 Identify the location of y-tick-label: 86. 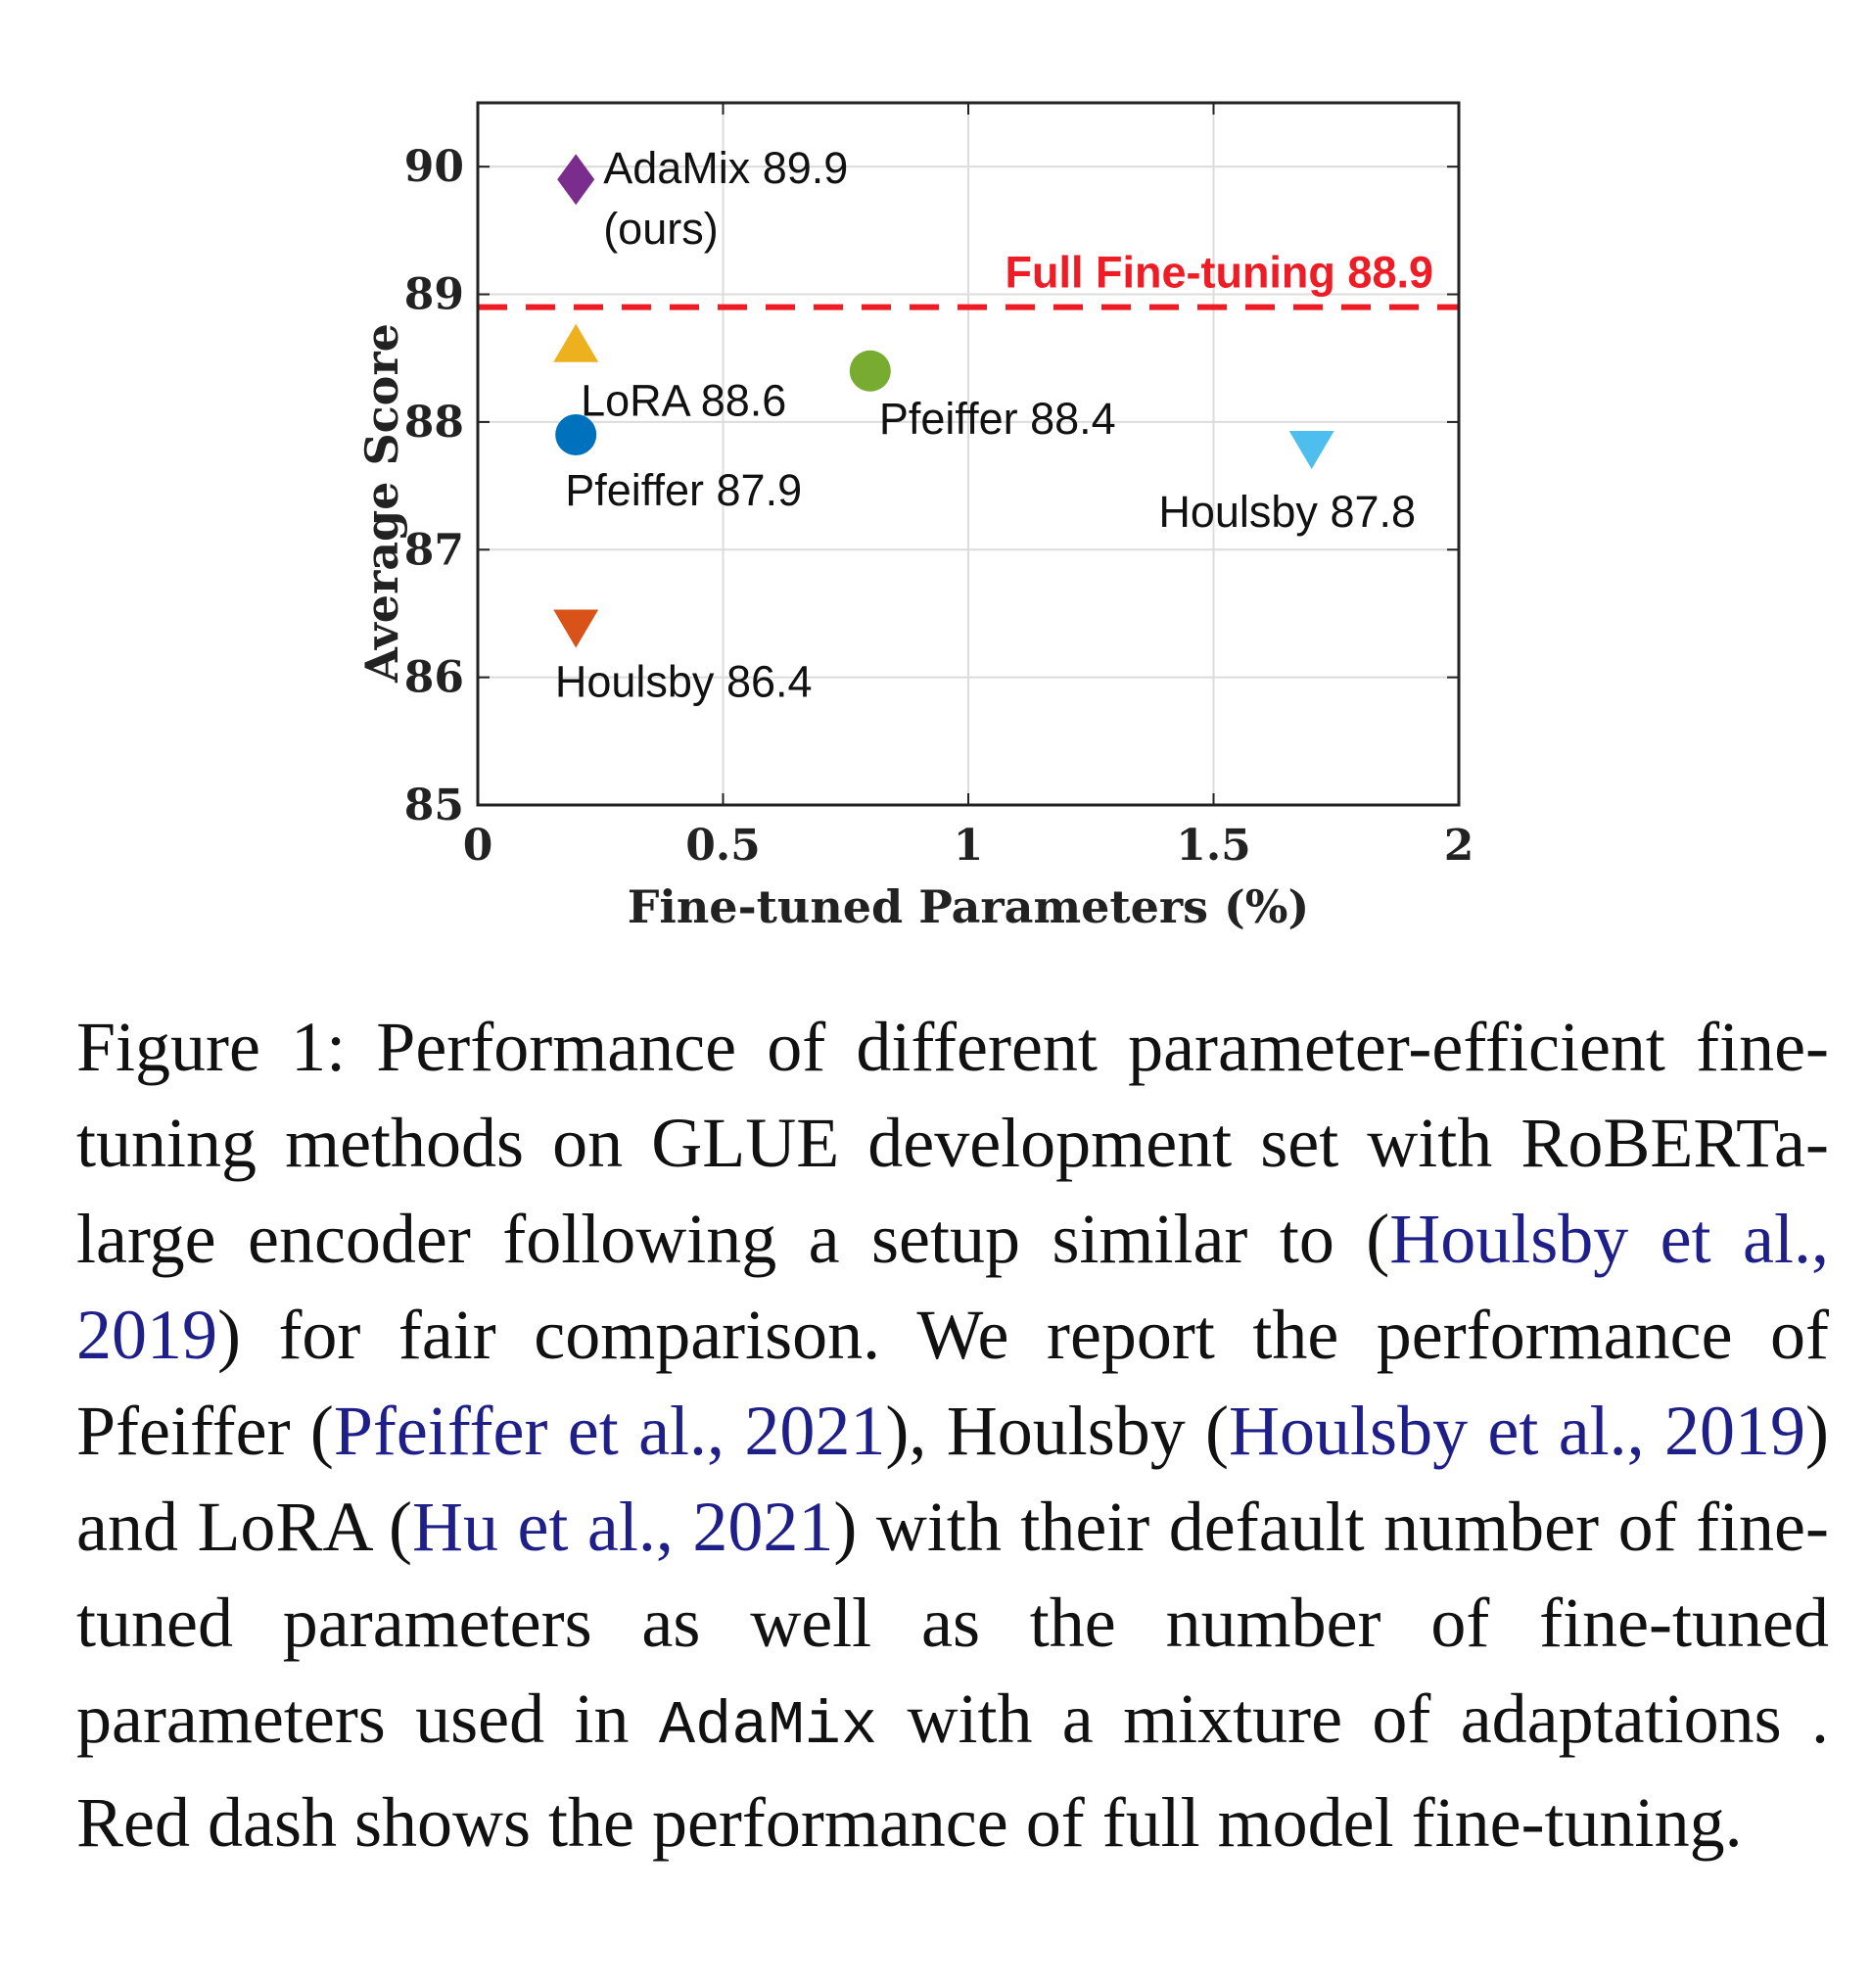
(434, 678).